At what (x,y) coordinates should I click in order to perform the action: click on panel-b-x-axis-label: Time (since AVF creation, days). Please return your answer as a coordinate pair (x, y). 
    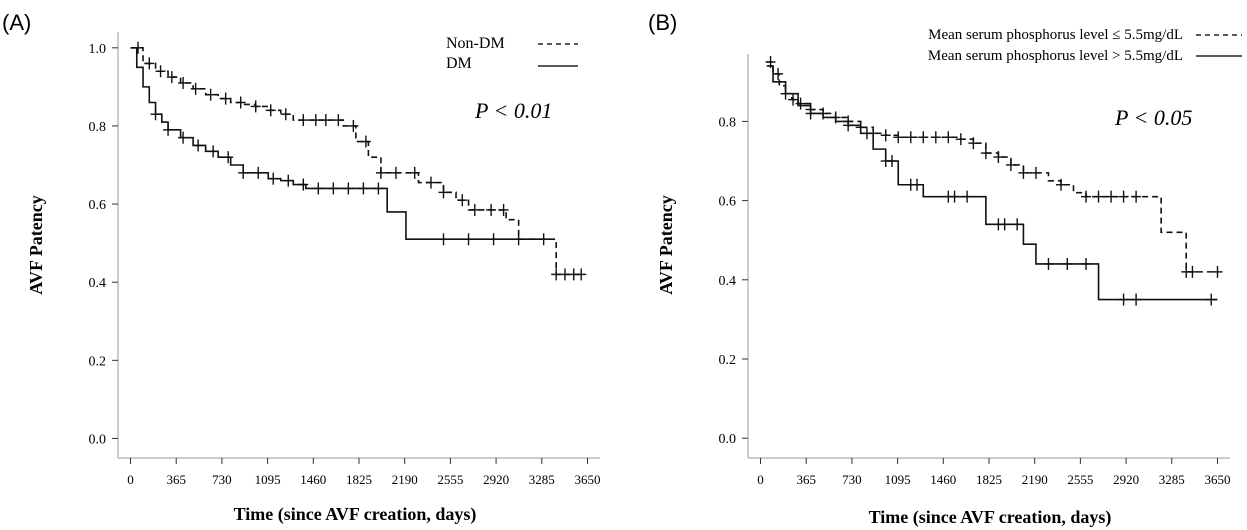
    Looking at the image, I should click on (990, 517).